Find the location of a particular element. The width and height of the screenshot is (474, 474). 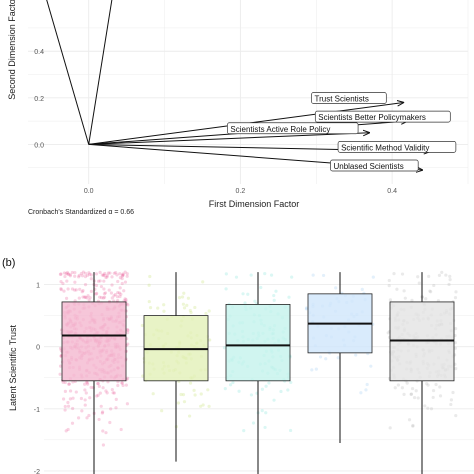

biplot-y-tick-0: 0.0 is located at coordinates (39, 145).